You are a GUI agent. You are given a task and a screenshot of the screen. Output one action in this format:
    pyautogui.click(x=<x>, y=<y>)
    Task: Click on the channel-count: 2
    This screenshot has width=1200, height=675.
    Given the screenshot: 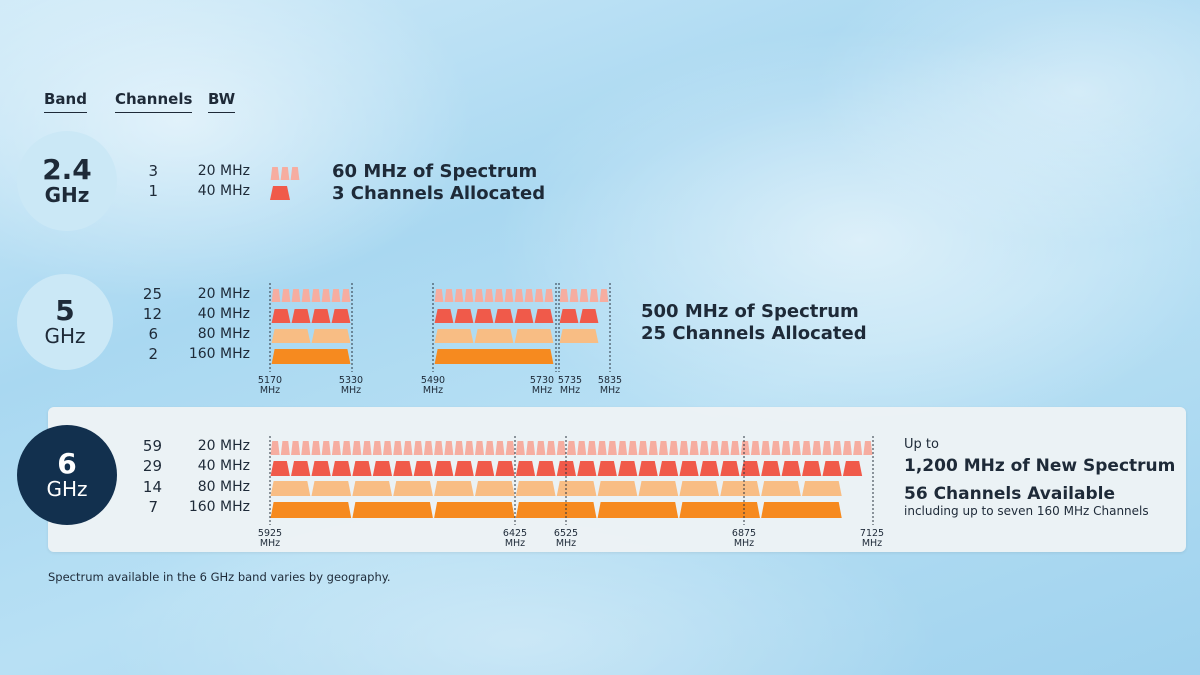 What is the action you would take?
    pyautogui.click(x=153, y=354)
    